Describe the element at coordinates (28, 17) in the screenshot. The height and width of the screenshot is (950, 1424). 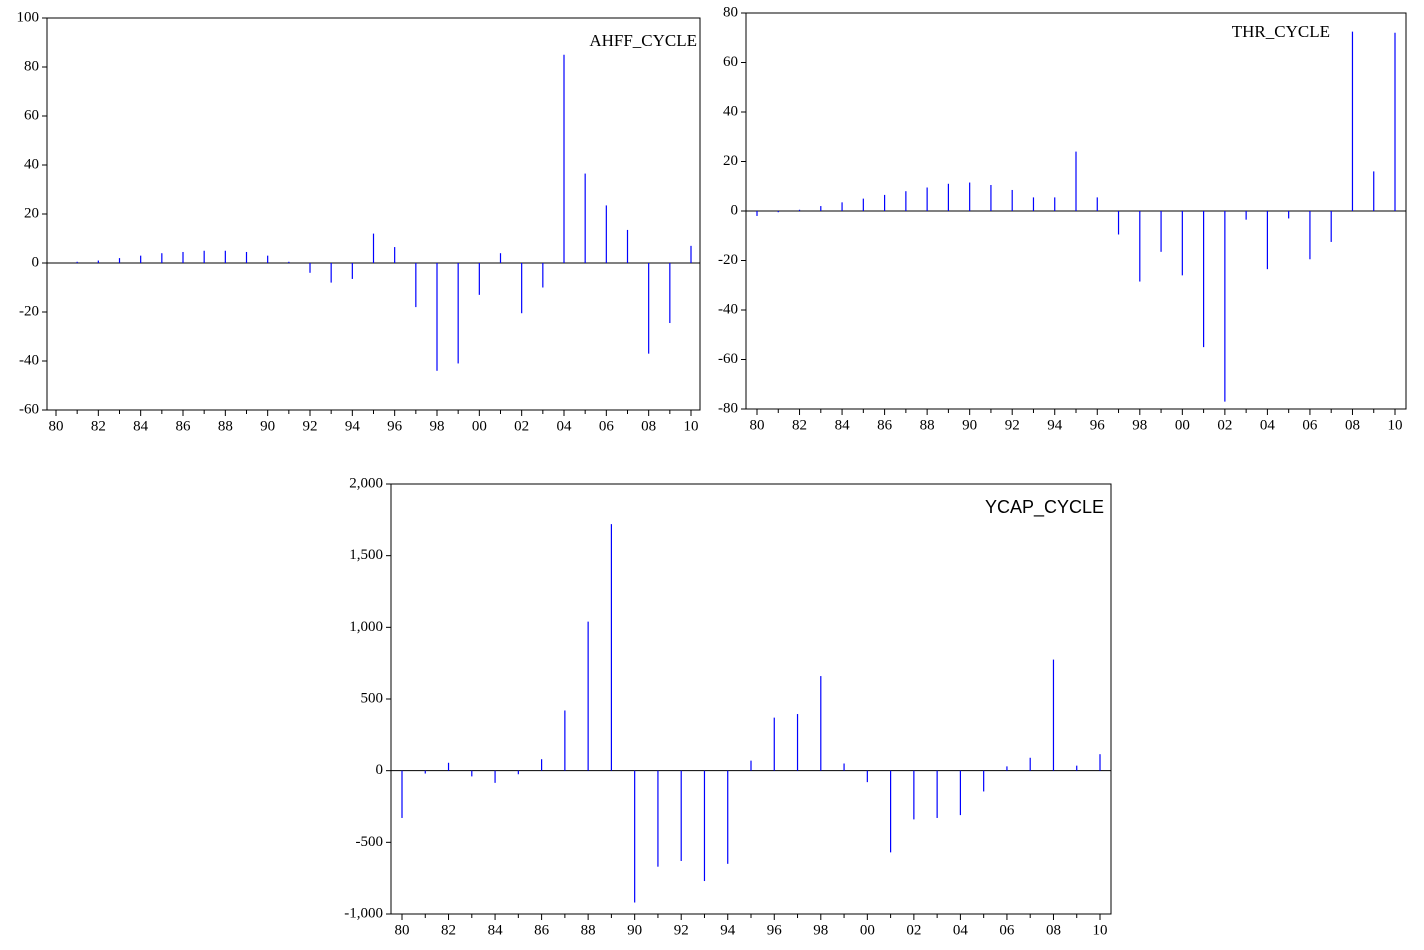
I see `y-tick-label: 100` at that location.